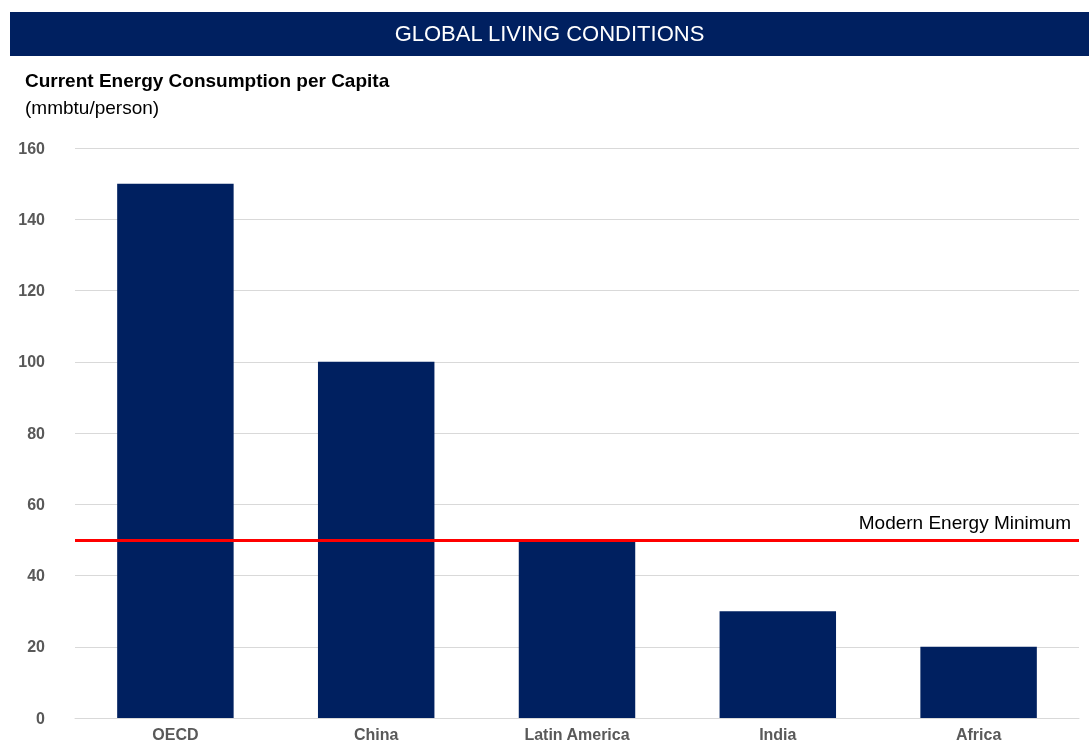  Describe the element at coordinates (32, 290) in the screenshot. I see `y-tick-label: 120` at that location.